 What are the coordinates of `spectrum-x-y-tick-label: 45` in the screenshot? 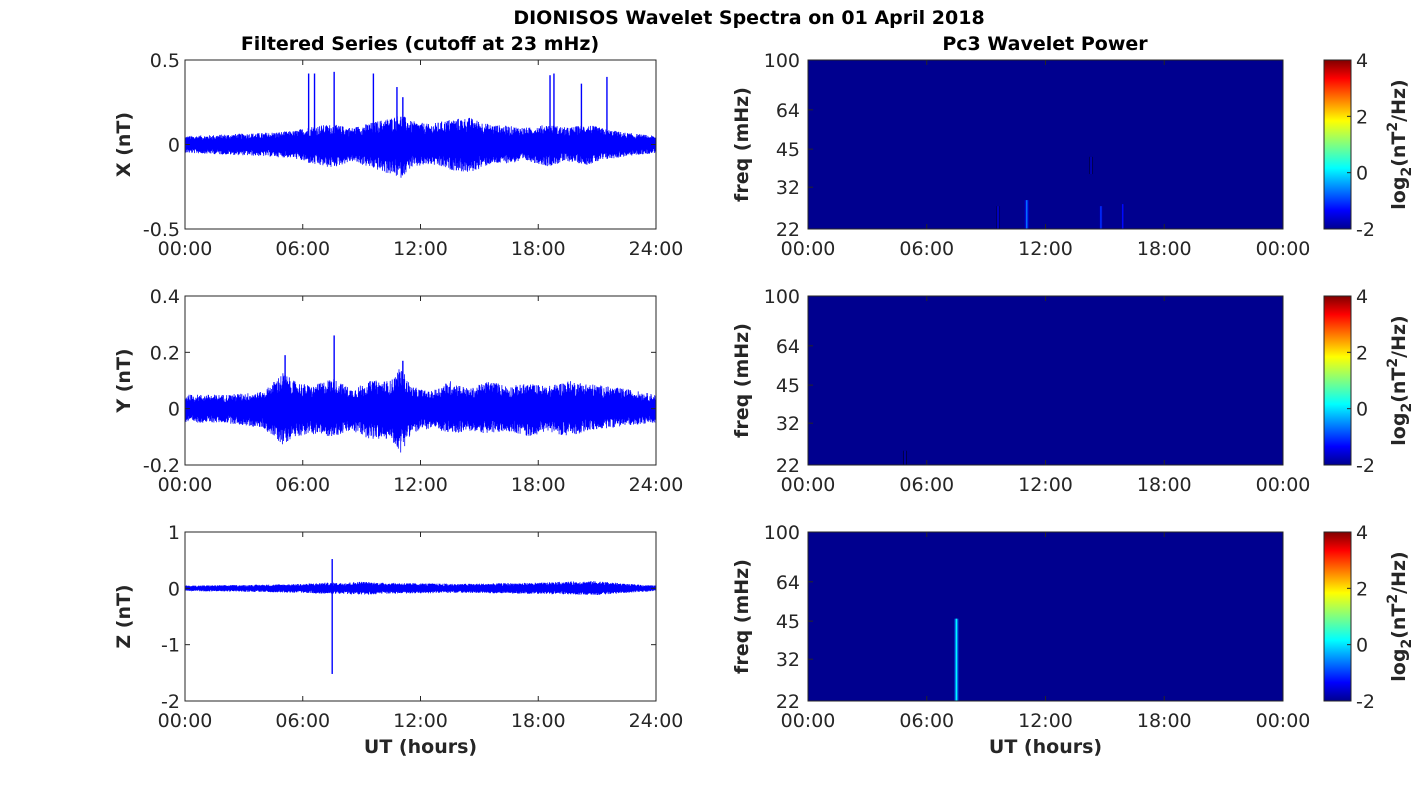 It's located at (788, 150).